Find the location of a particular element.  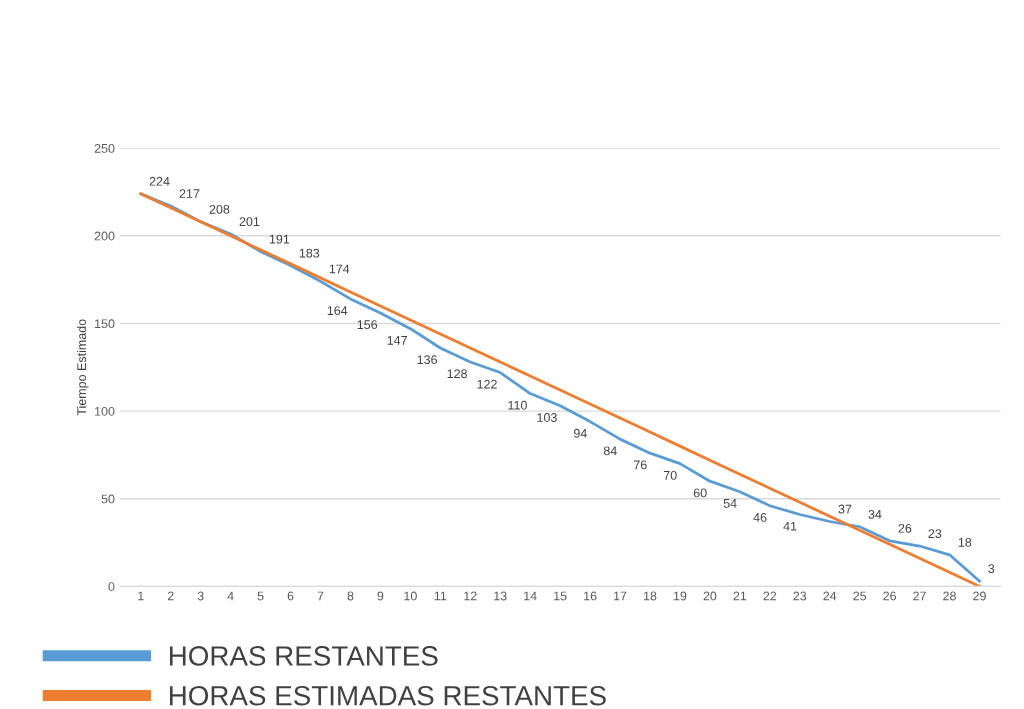

data-label: 174 is located at coordinates (339, 269).